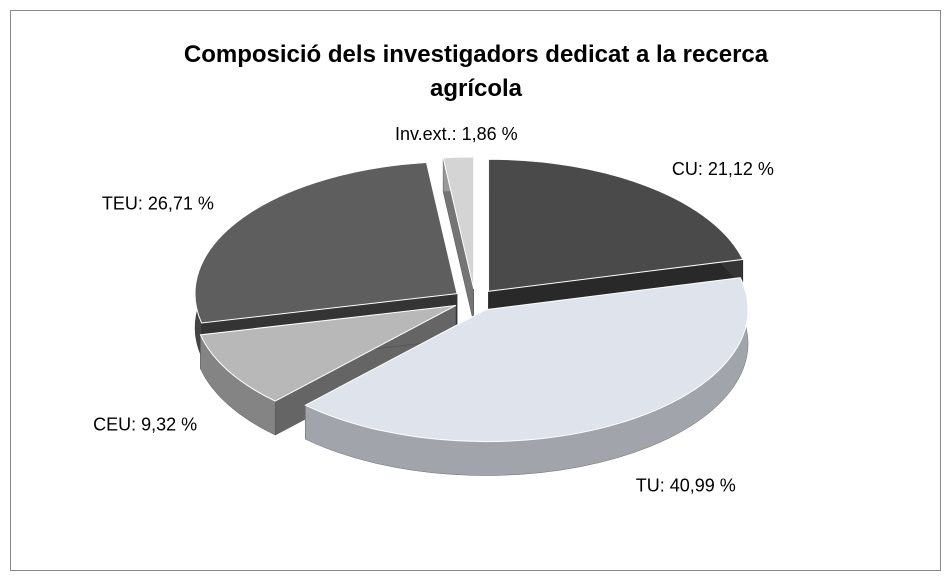 This screenshot has width=952, height=581. Describe the element at coordinates (723, 169) in the screenshot. I see `data-label: CU: 21,12 %` at that location.